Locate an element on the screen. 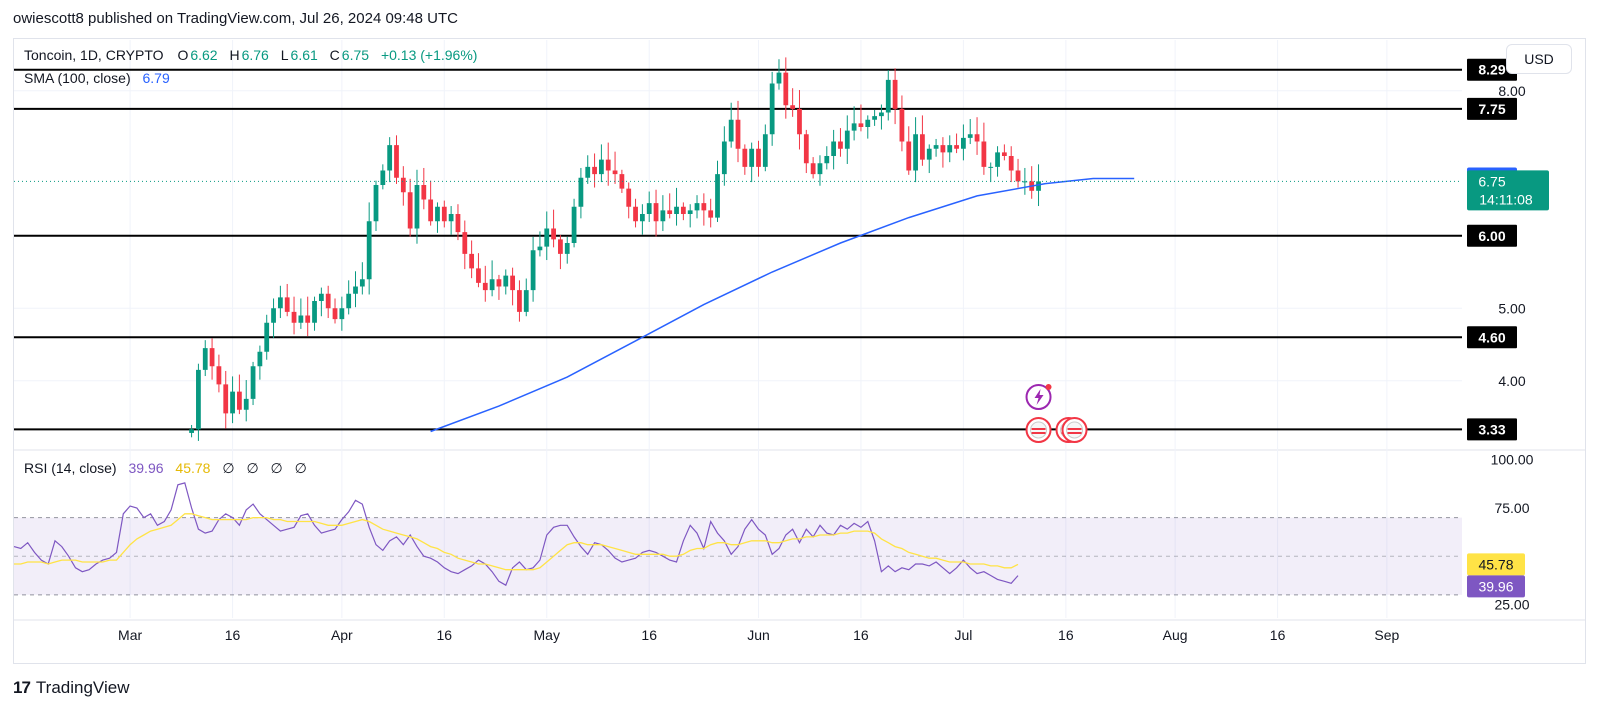  x-tick-label: Apr is located at coordinates (342, 635).